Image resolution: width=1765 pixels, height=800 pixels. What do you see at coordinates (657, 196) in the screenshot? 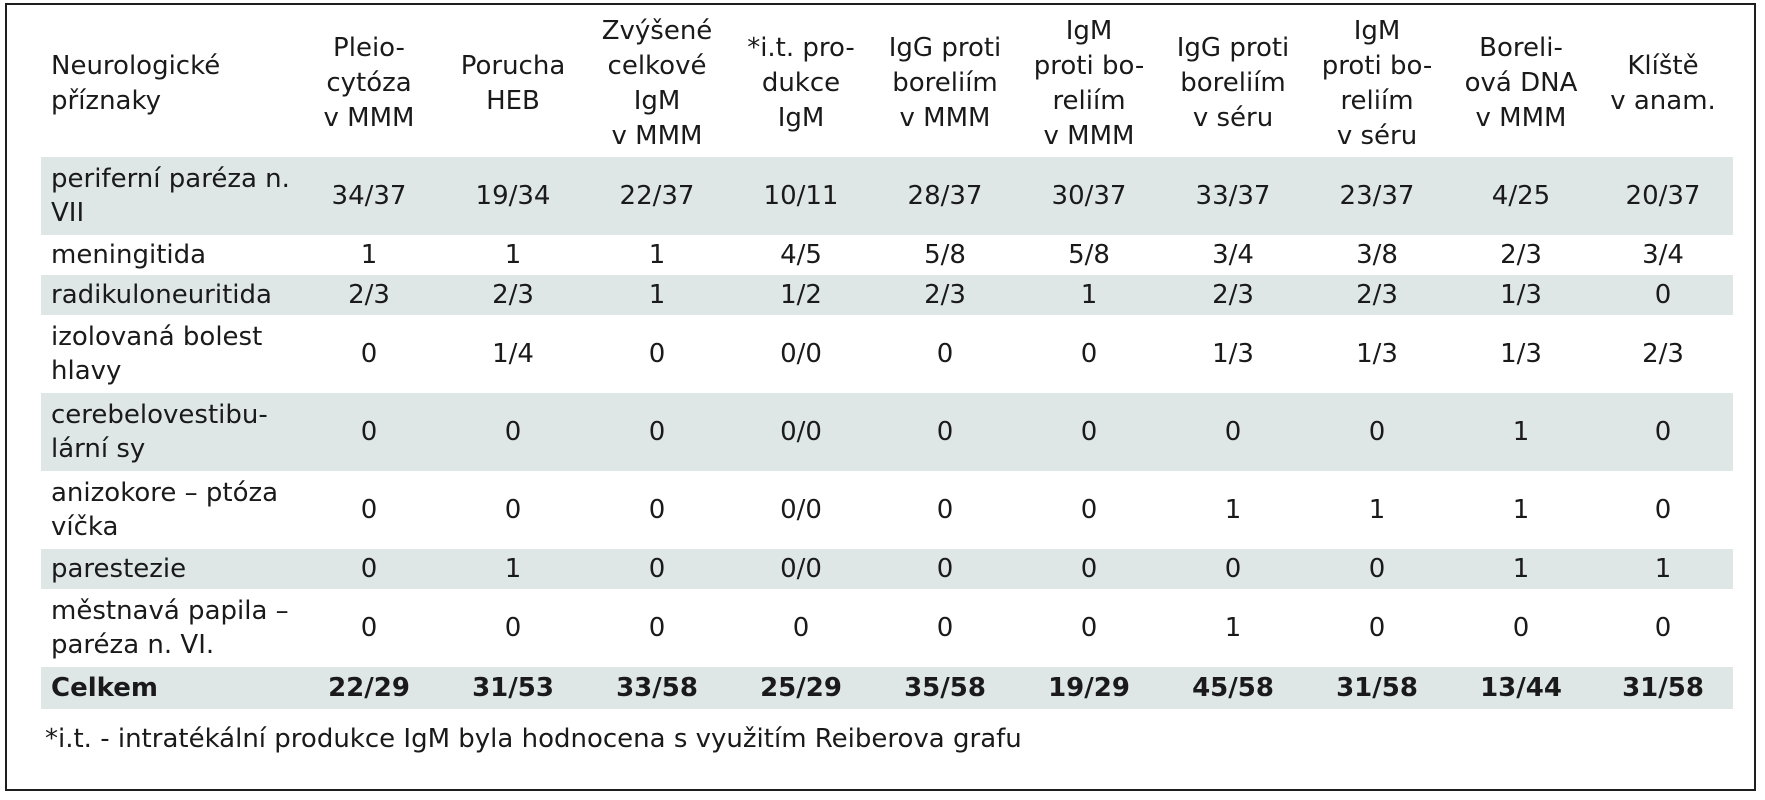
I see `table-cell: 22/37` at bounding box center [657, 196].